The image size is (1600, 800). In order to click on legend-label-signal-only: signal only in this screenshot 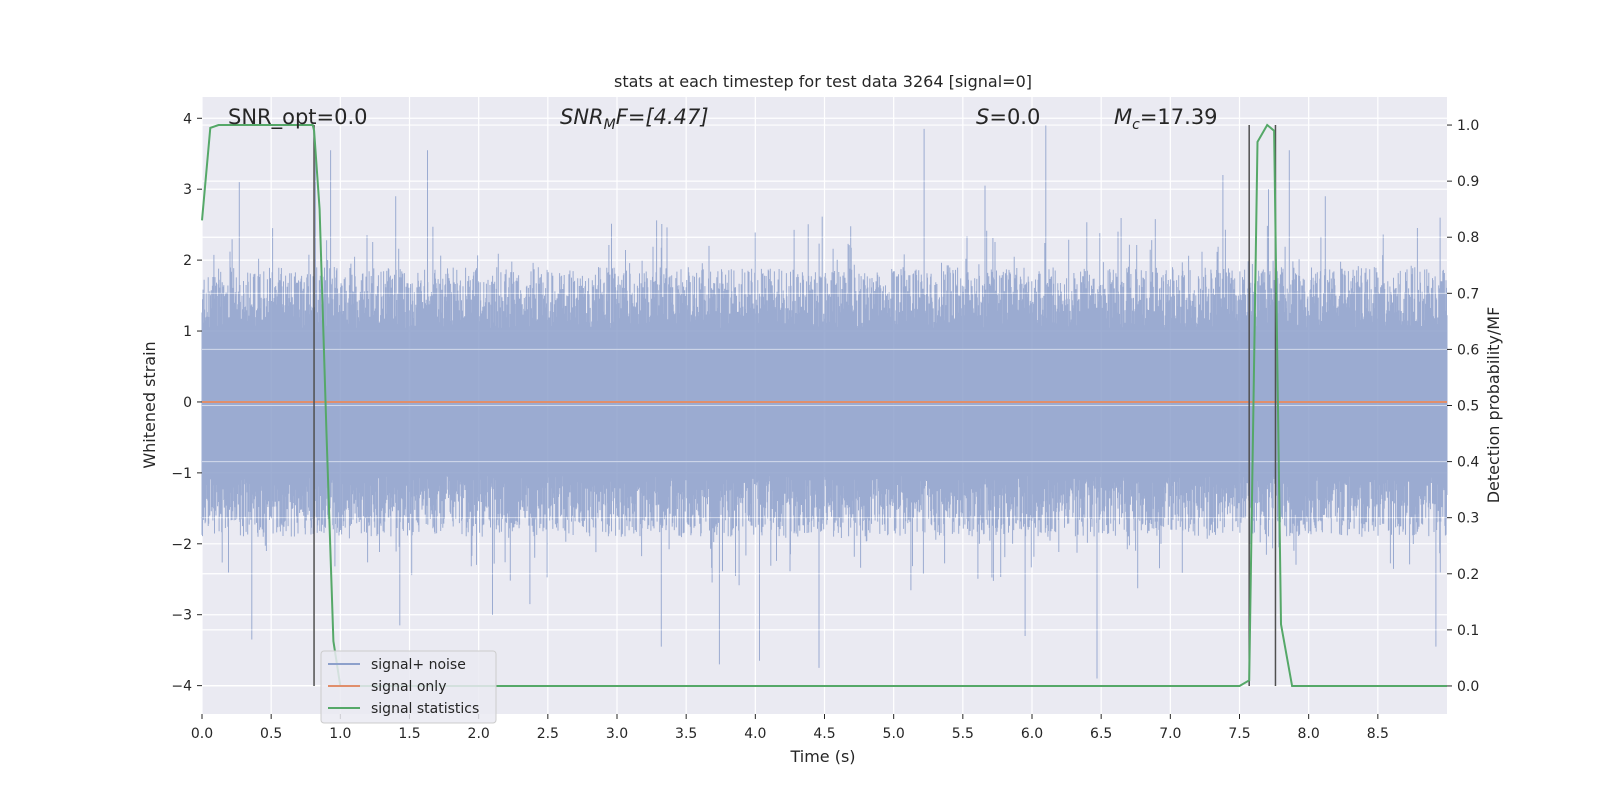, I will do `click(408, 687)`.